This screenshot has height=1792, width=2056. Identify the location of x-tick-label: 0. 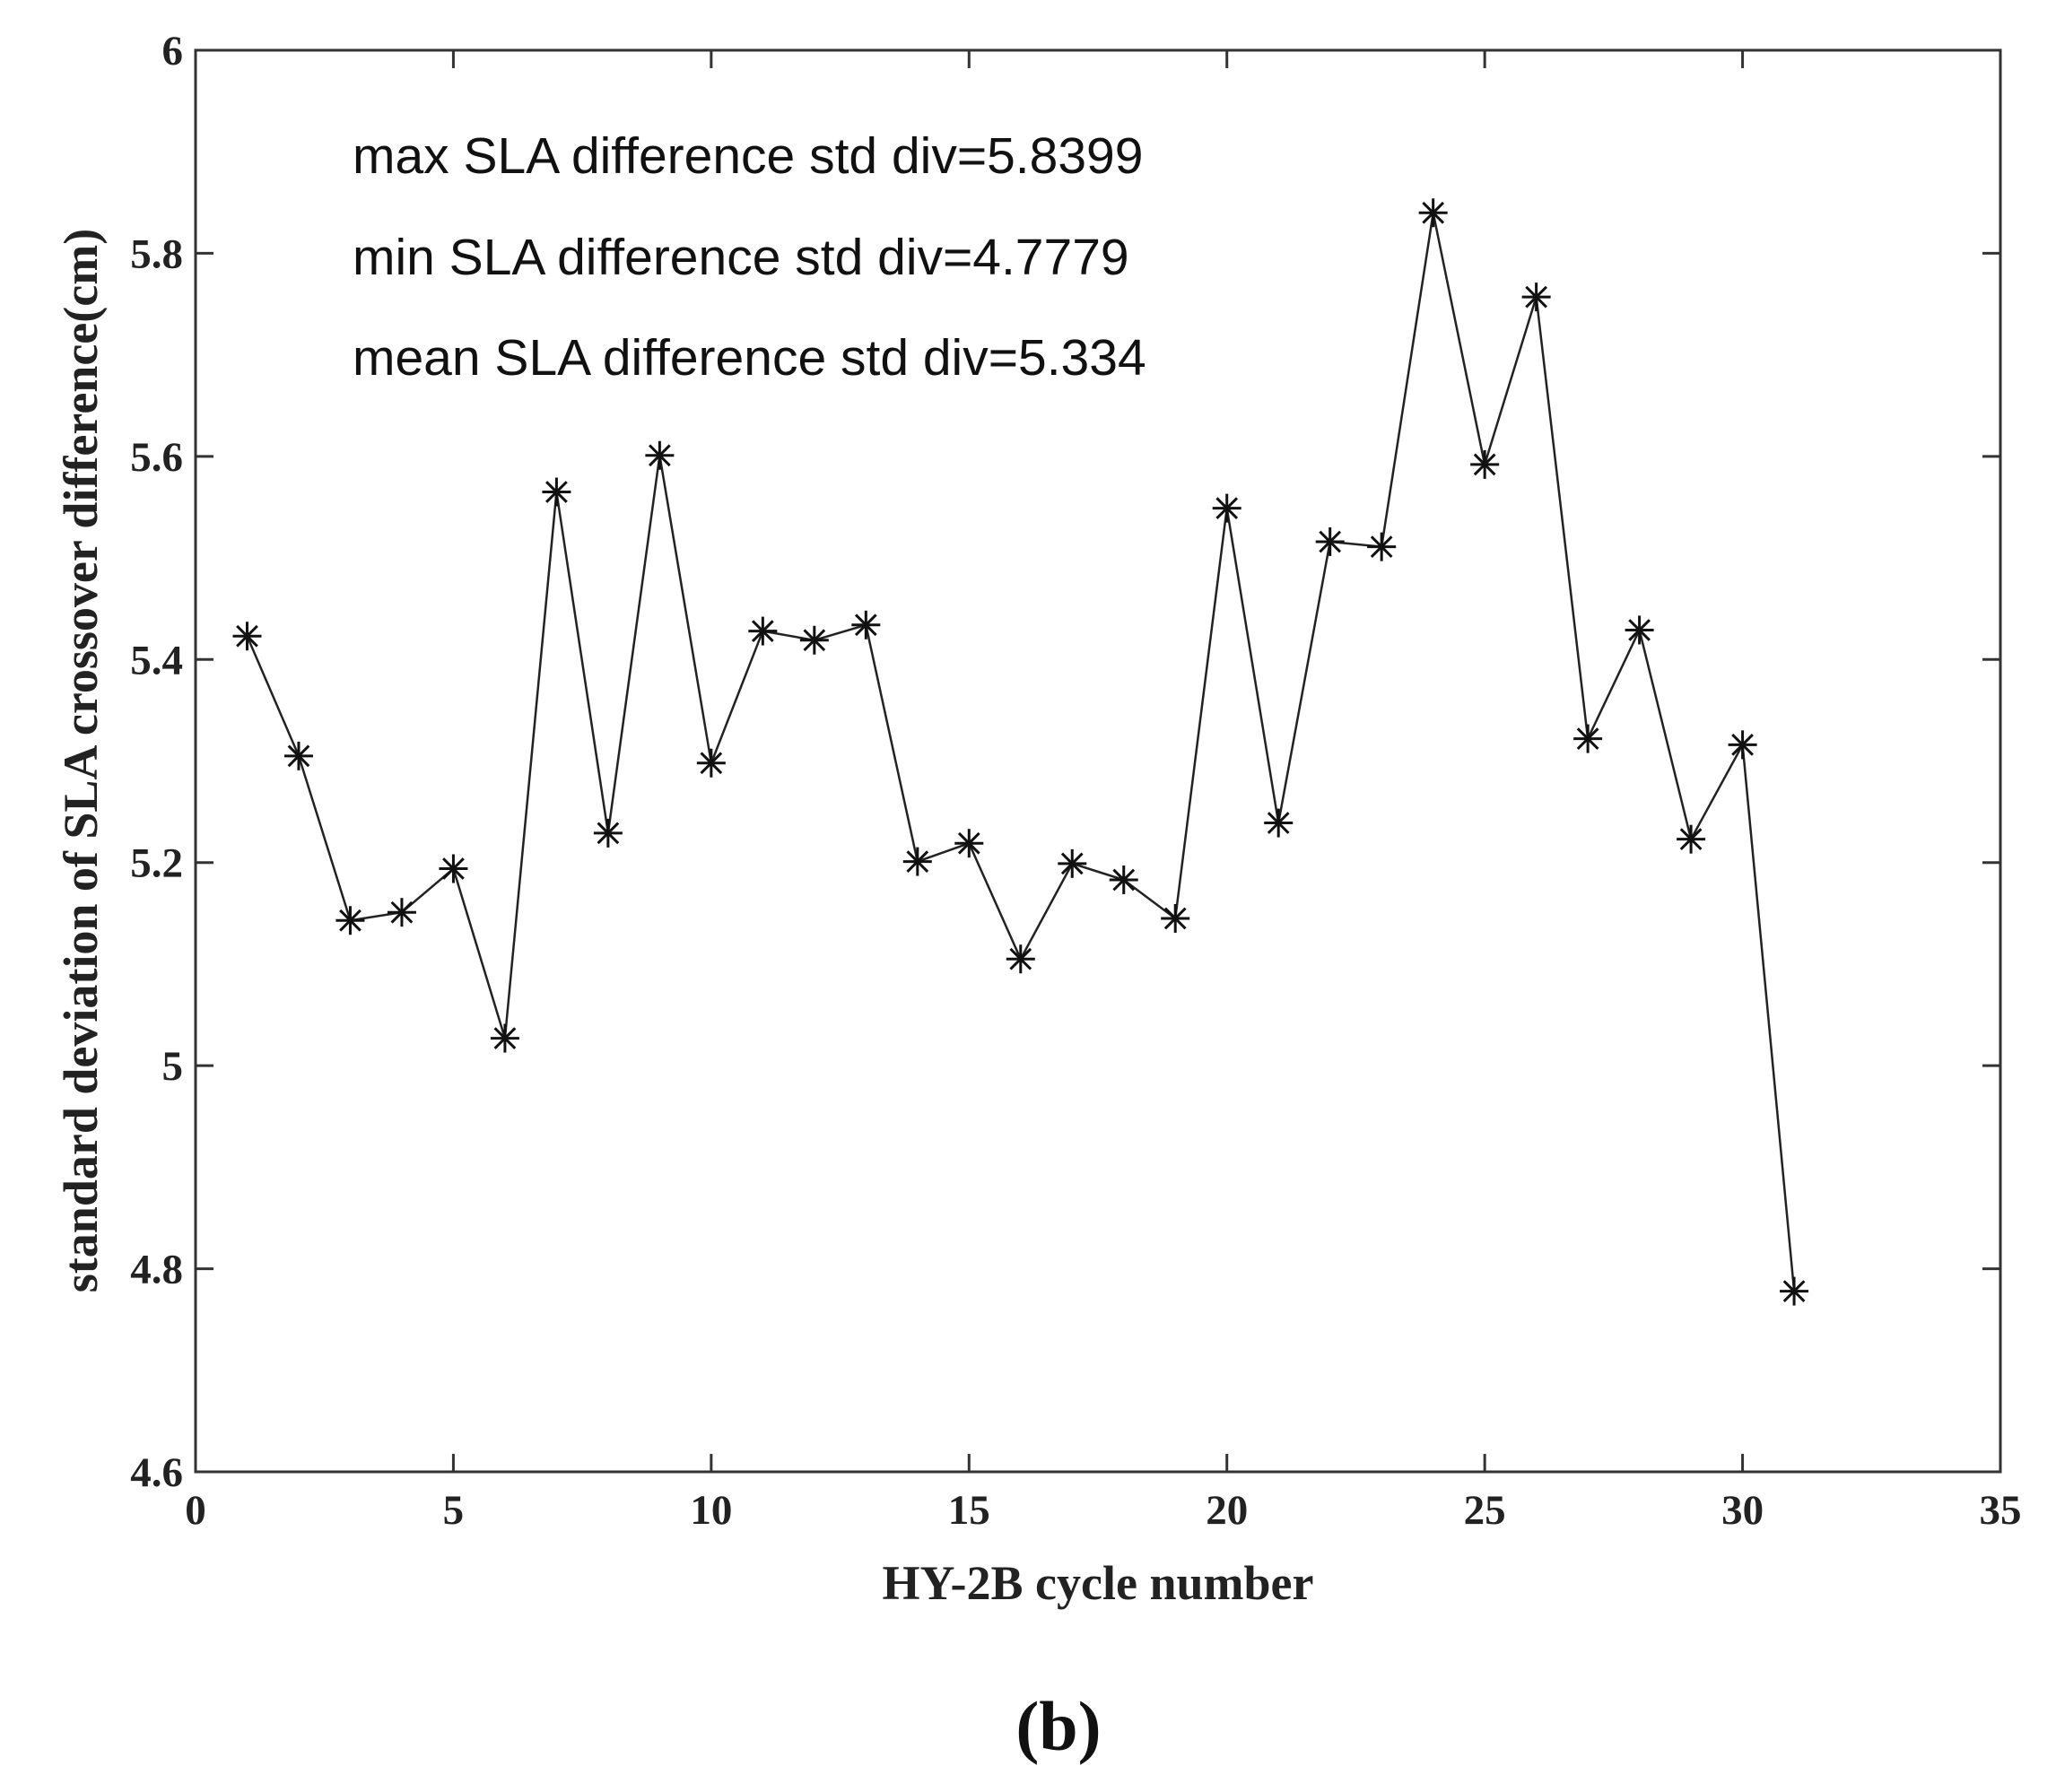
(195, 1510).